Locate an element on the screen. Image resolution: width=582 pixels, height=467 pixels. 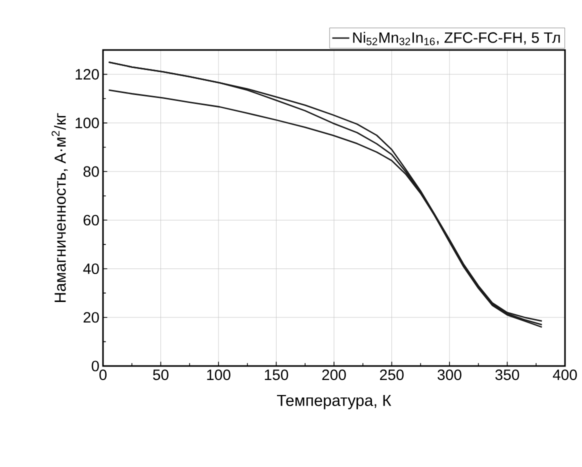
legend-label: Ni$_{52}$Mn$_{32}$In$_{16}$, ZFC-FC-FH, 5 Тл is located at coordinates (456, 39).